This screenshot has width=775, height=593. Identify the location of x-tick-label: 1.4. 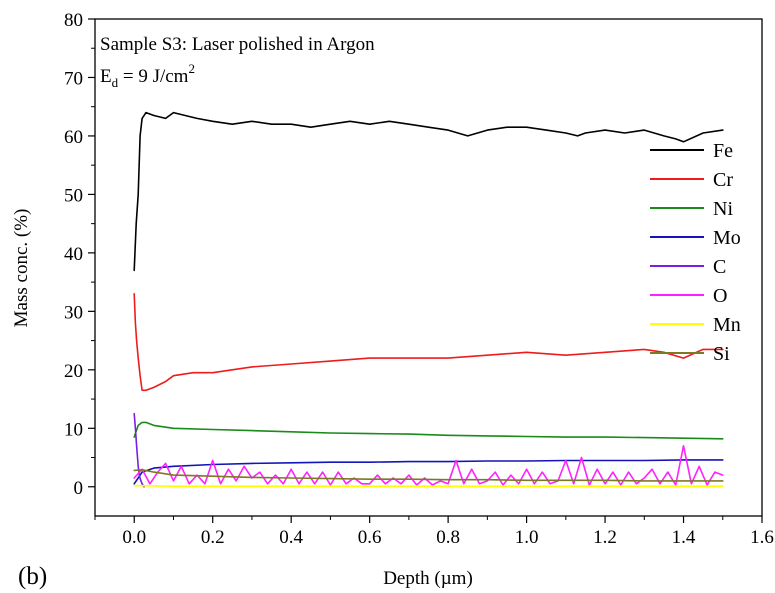
(684, 537).